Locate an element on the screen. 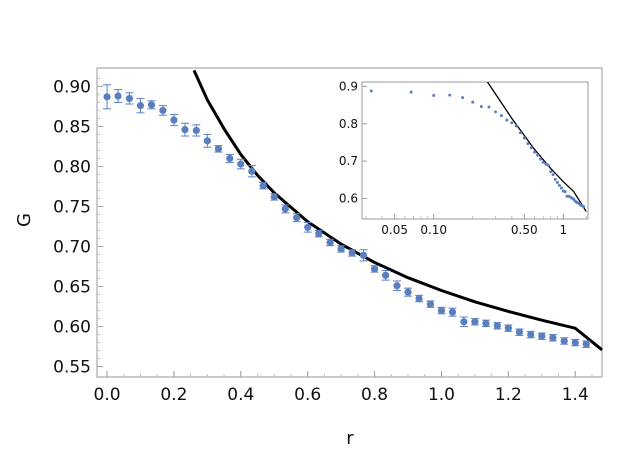 Image resolution: width=623 pixels, height=467 pixels. x-tick-label: 1.0 is located at coordinates (441, 395).